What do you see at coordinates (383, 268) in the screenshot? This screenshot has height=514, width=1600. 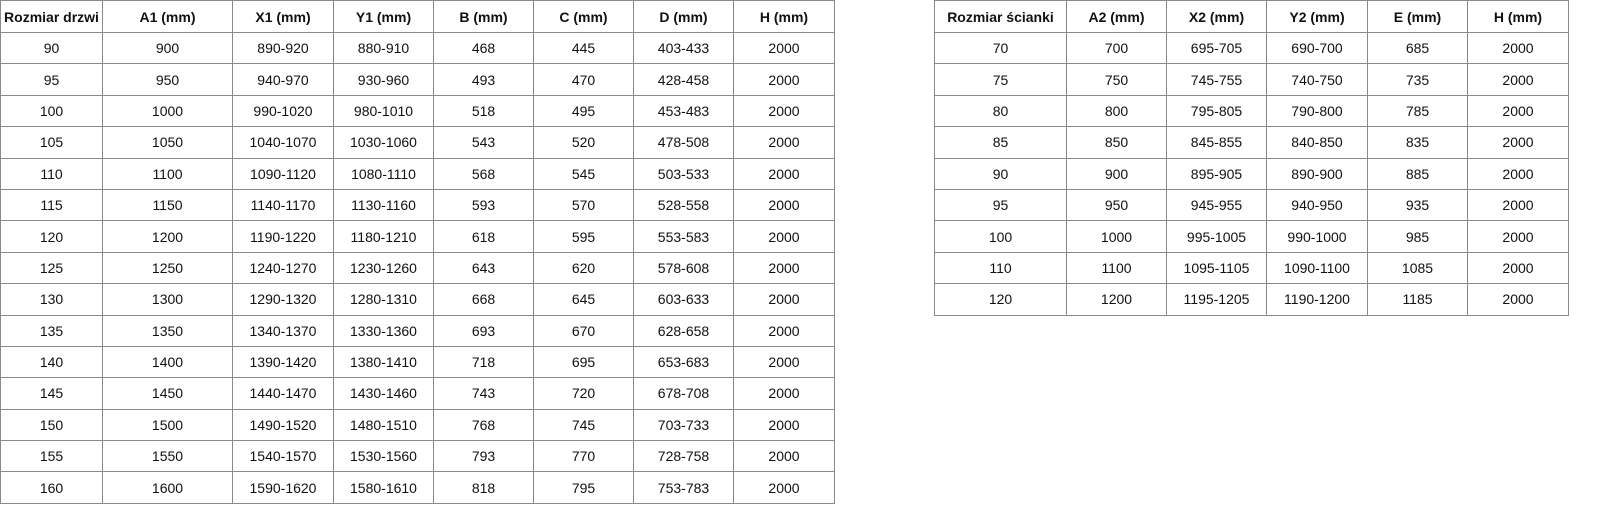 I see `table-cell: 1230-1260` at bounding box center [383, 268].